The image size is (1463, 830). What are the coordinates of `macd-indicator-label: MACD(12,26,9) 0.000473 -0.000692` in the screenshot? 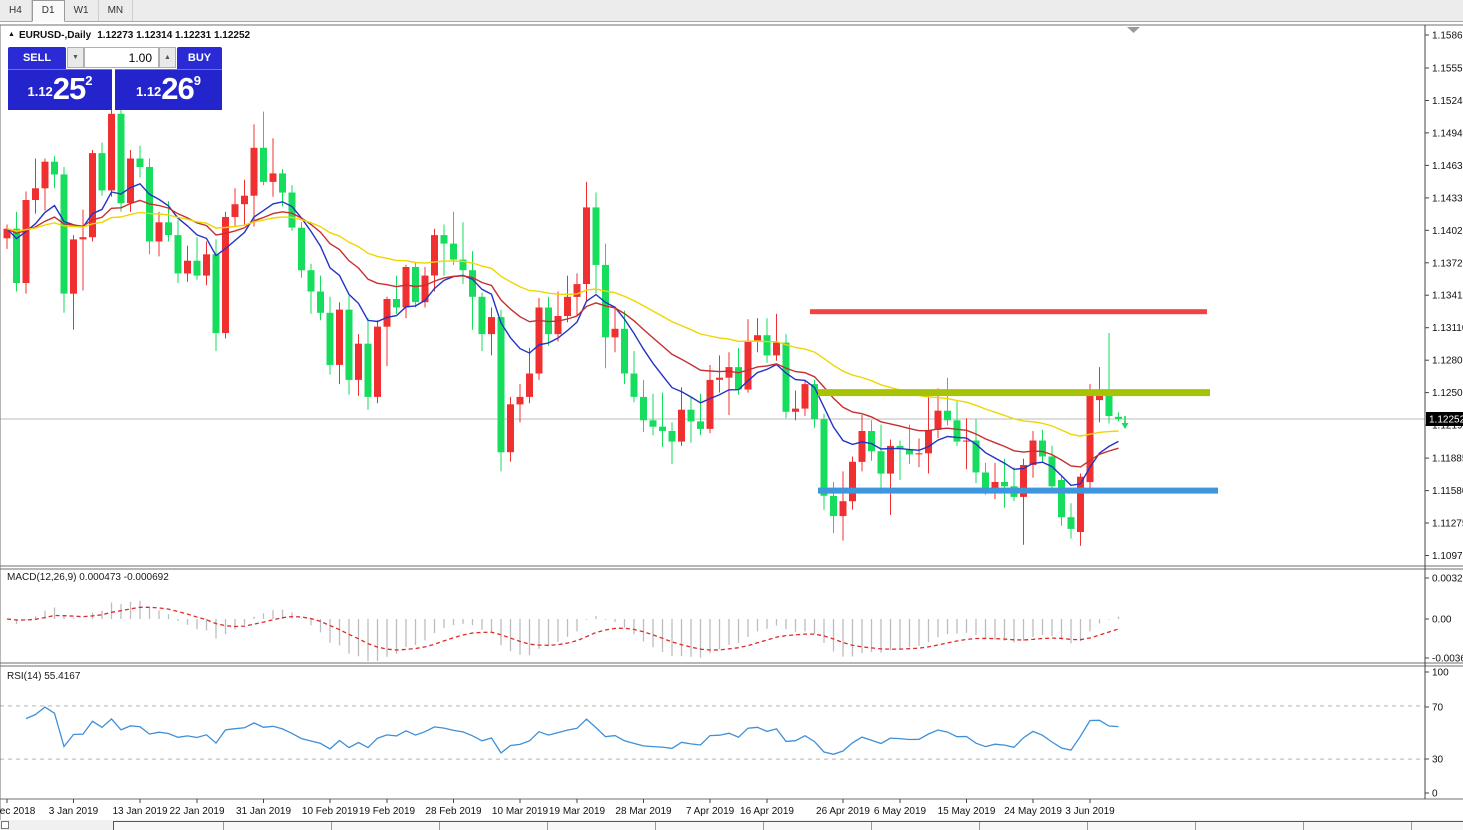 It's located at (88, 577).